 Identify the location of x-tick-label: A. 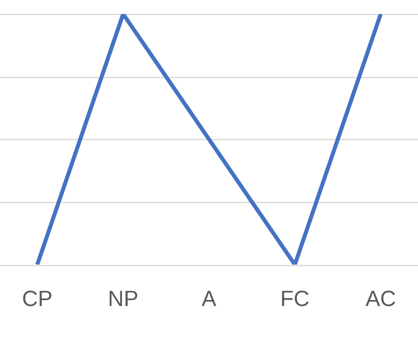
(209, 298).